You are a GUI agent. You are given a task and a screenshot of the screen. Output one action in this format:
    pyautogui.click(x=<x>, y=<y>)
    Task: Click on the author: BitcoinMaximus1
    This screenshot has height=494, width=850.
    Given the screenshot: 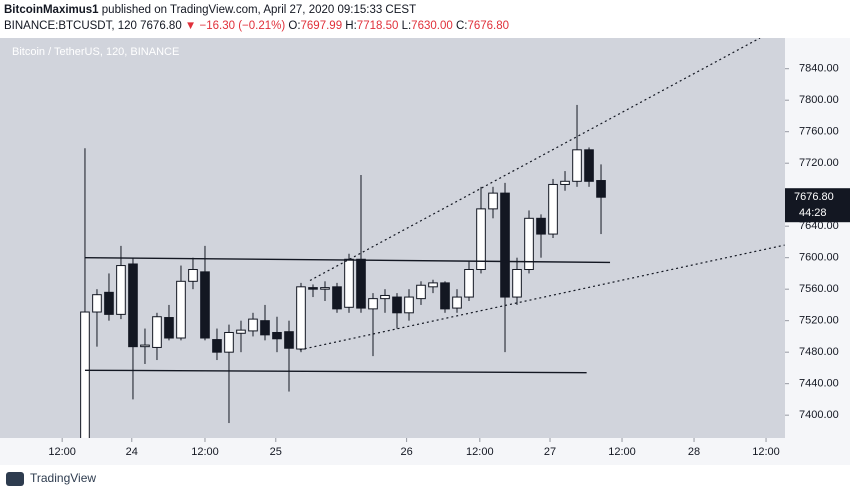 What is the action you would take?
    pyautogui.click(x=51, y=10)
    